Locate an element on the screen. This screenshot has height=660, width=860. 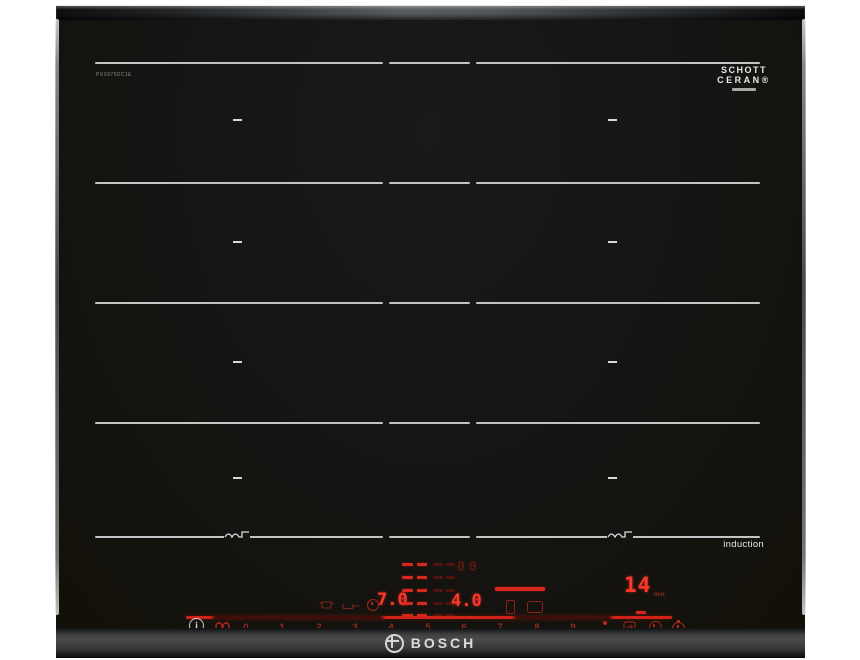
slider-indicator-line is located at coordinates (429, 617).